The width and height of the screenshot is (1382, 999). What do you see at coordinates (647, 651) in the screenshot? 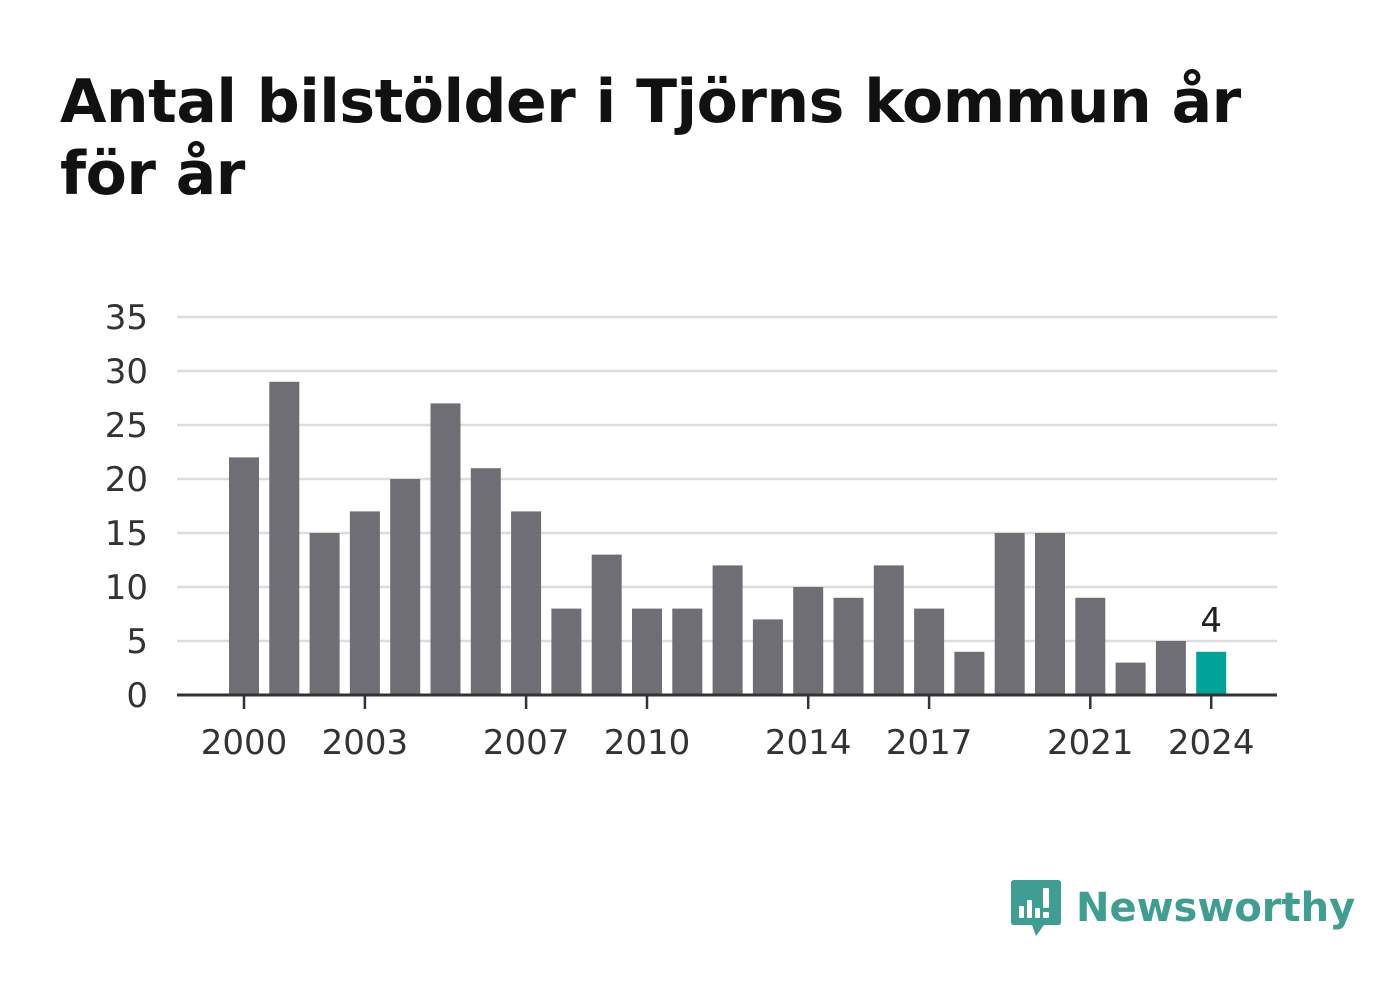
I see `bar-2010` at bounding box center [647, 651].